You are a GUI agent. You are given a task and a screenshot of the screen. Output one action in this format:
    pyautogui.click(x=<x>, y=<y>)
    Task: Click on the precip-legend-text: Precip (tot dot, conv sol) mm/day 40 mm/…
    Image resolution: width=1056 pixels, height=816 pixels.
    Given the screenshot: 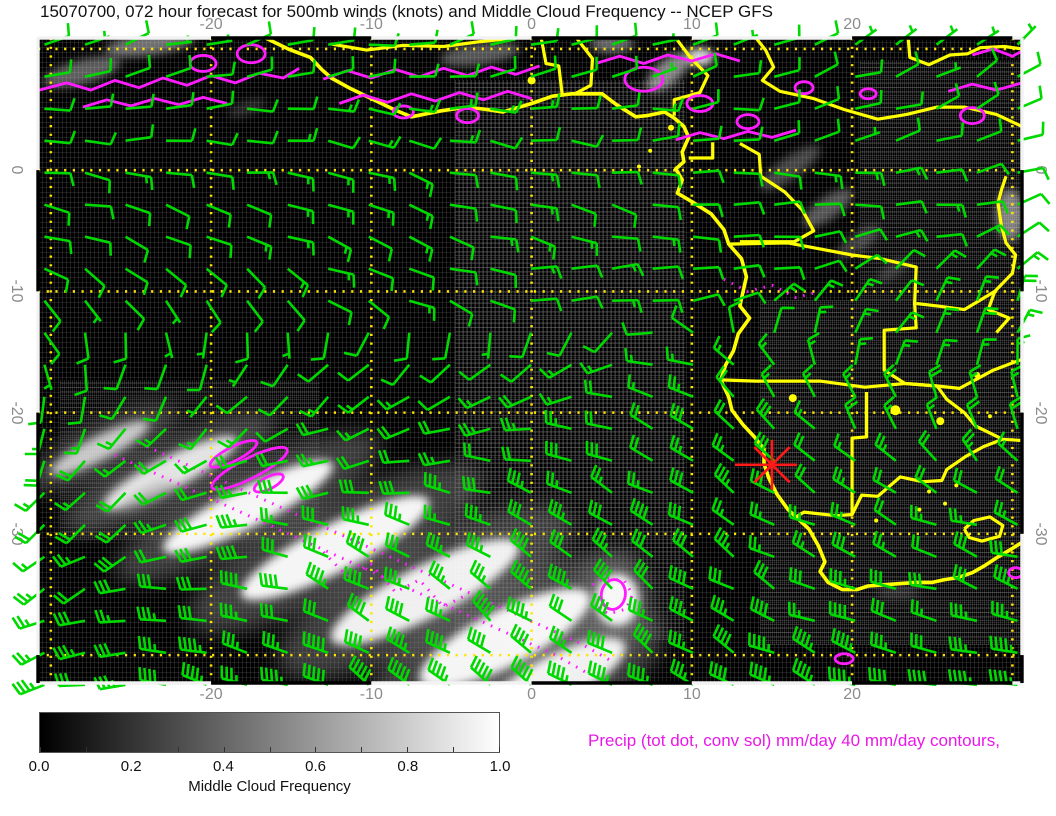 What is the action you would take?
    pyautogui.click(x=794, y=740)
    